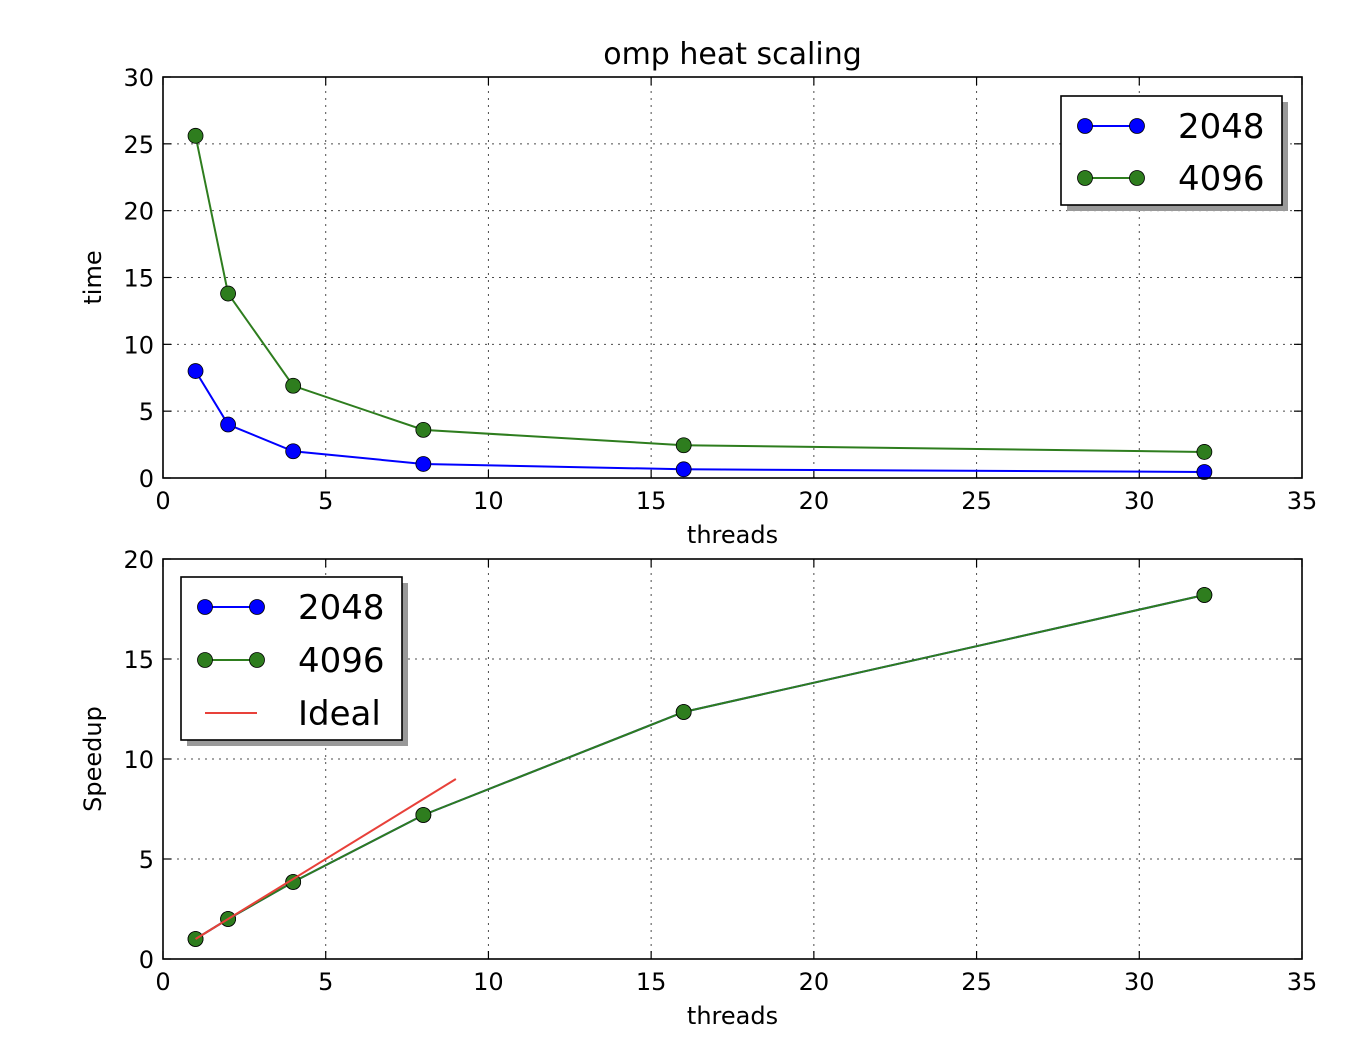  Describe the element at coordinates (339, 714) in the screenshot. I see `legend-label: Ideal` at that location.